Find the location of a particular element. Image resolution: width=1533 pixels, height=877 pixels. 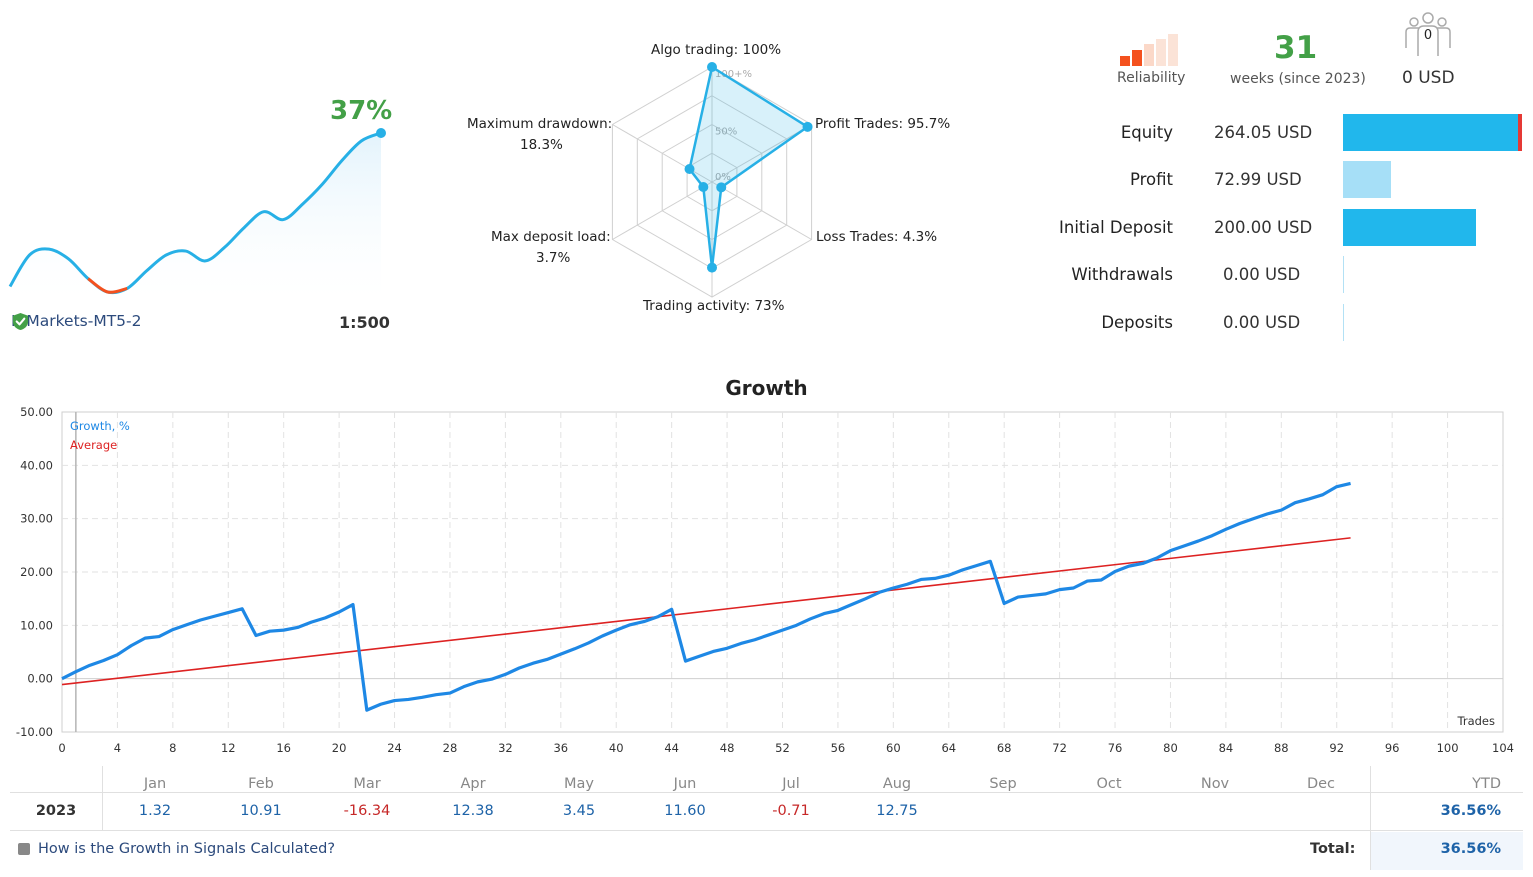

x-tick-label: 68 is located at coordinates (1004, 748).